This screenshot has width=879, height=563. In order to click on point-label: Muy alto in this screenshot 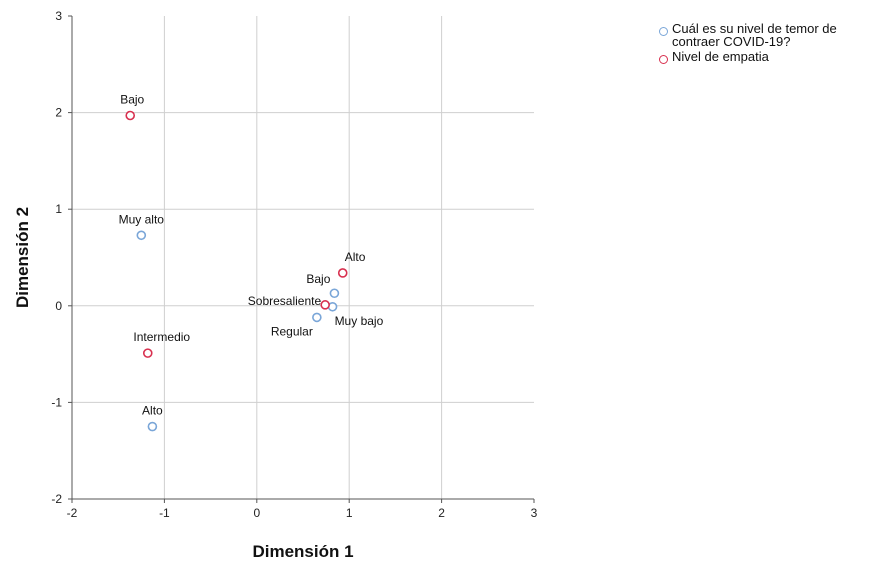, I will do `click(142, 219)`.